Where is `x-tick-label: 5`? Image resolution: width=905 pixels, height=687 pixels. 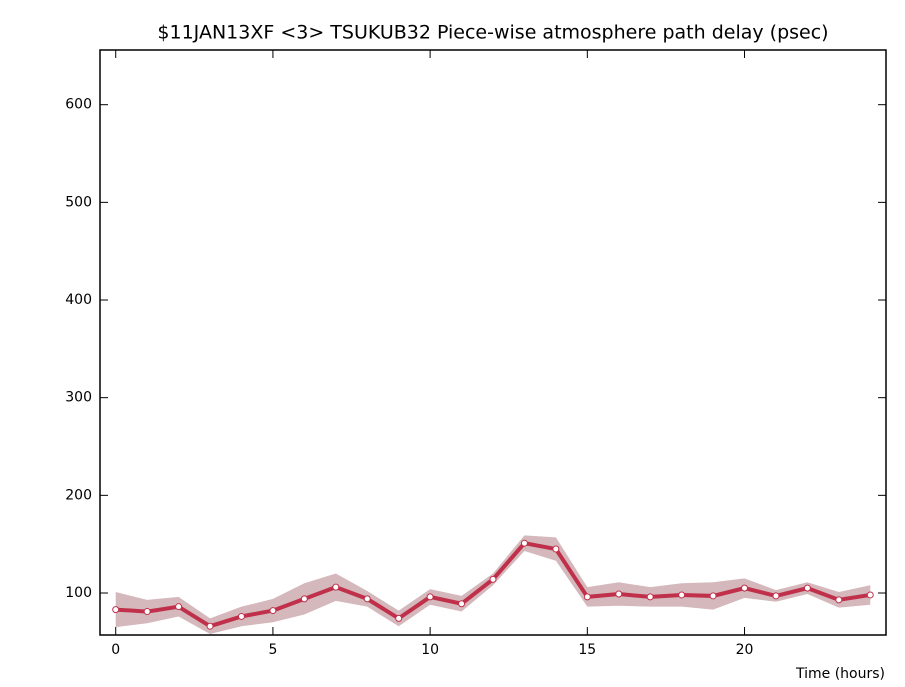 x-tick-label: 5 is located at coordinates (272, 650).